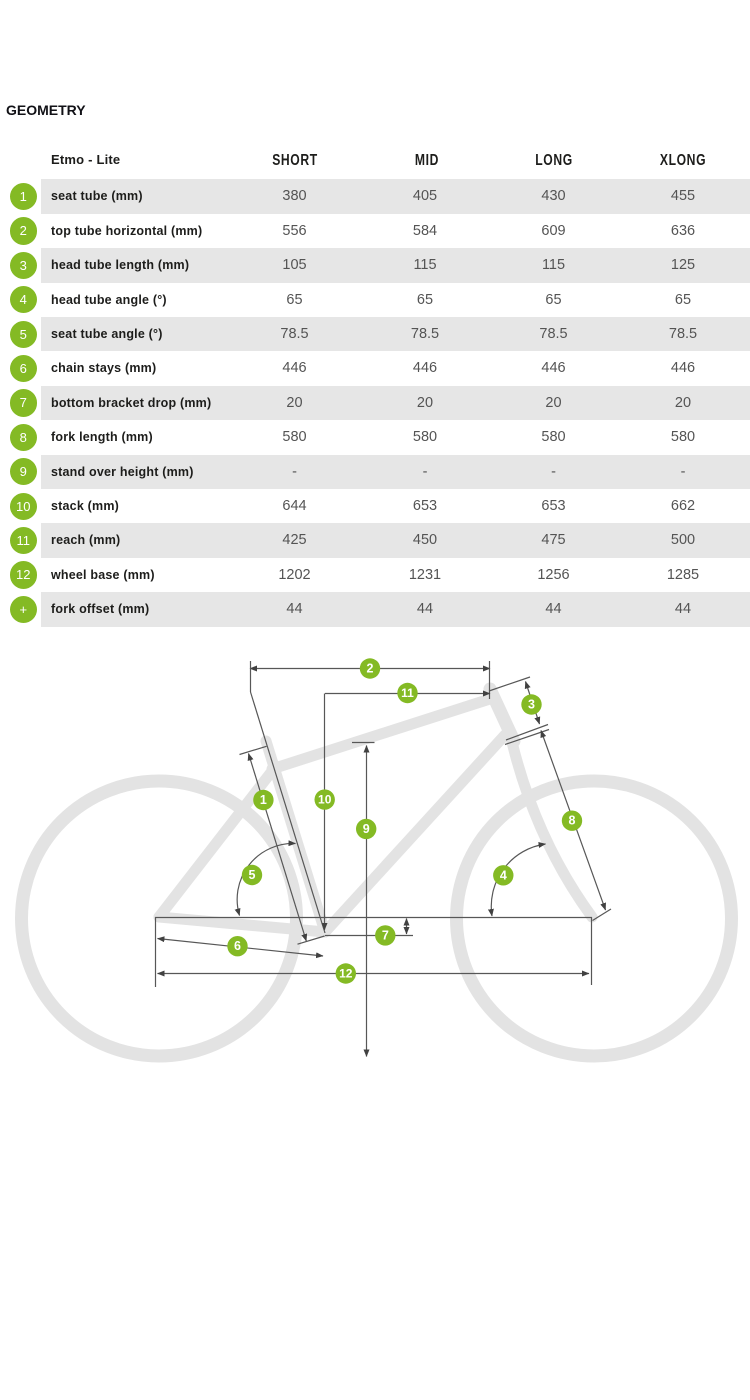 The height and width of the screenshot is (1400, 750). I want to click on svg-text: 1, so click(263, 800).